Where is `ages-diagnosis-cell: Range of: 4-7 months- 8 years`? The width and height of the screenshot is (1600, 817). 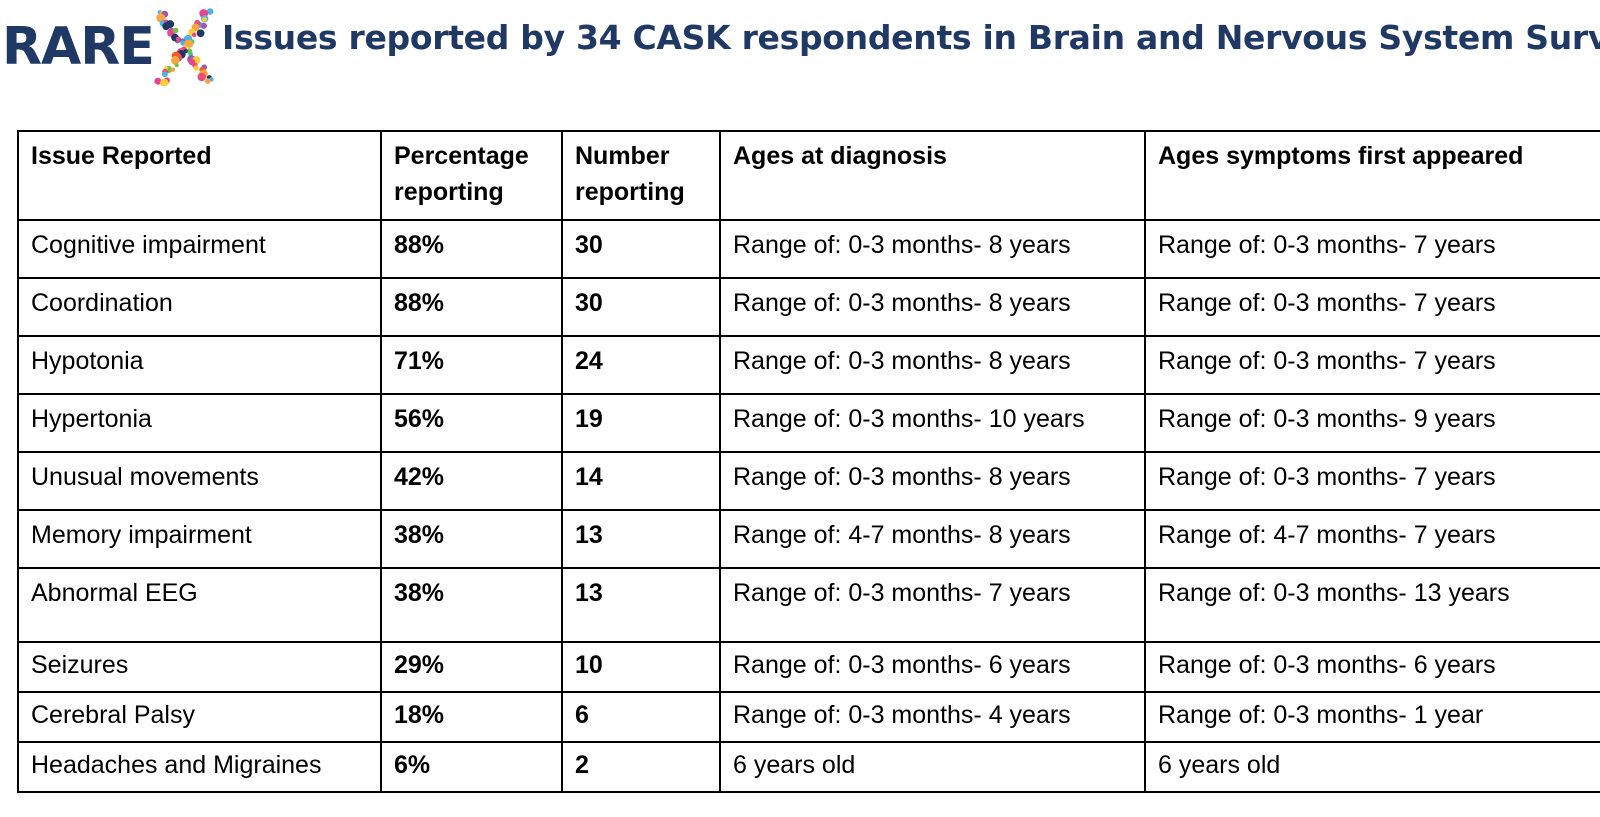 ages-diagnosis-cell: Range of: 4-7 months- 8 years is located at coordinates (932, 539).